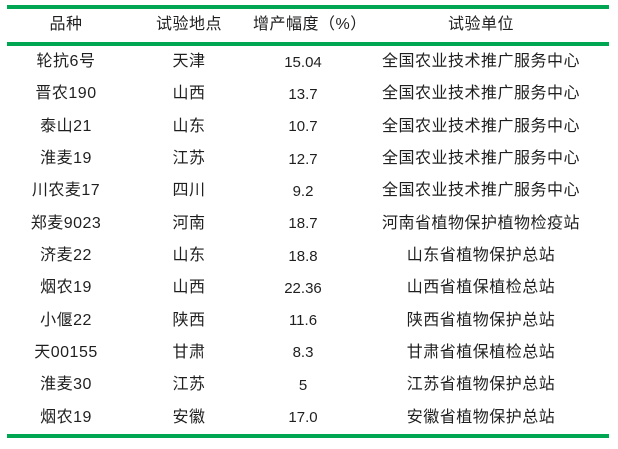  I want to click on table-row: 泰山21 山东 10.7 全国农业技术推广服务中心, so click(308, 127).